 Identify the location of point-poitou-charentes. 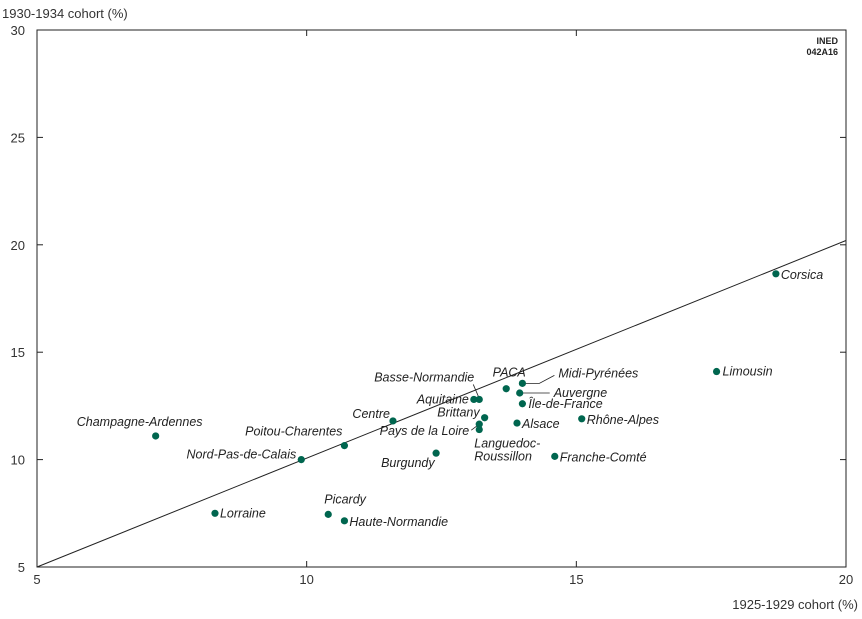
(344, 446).